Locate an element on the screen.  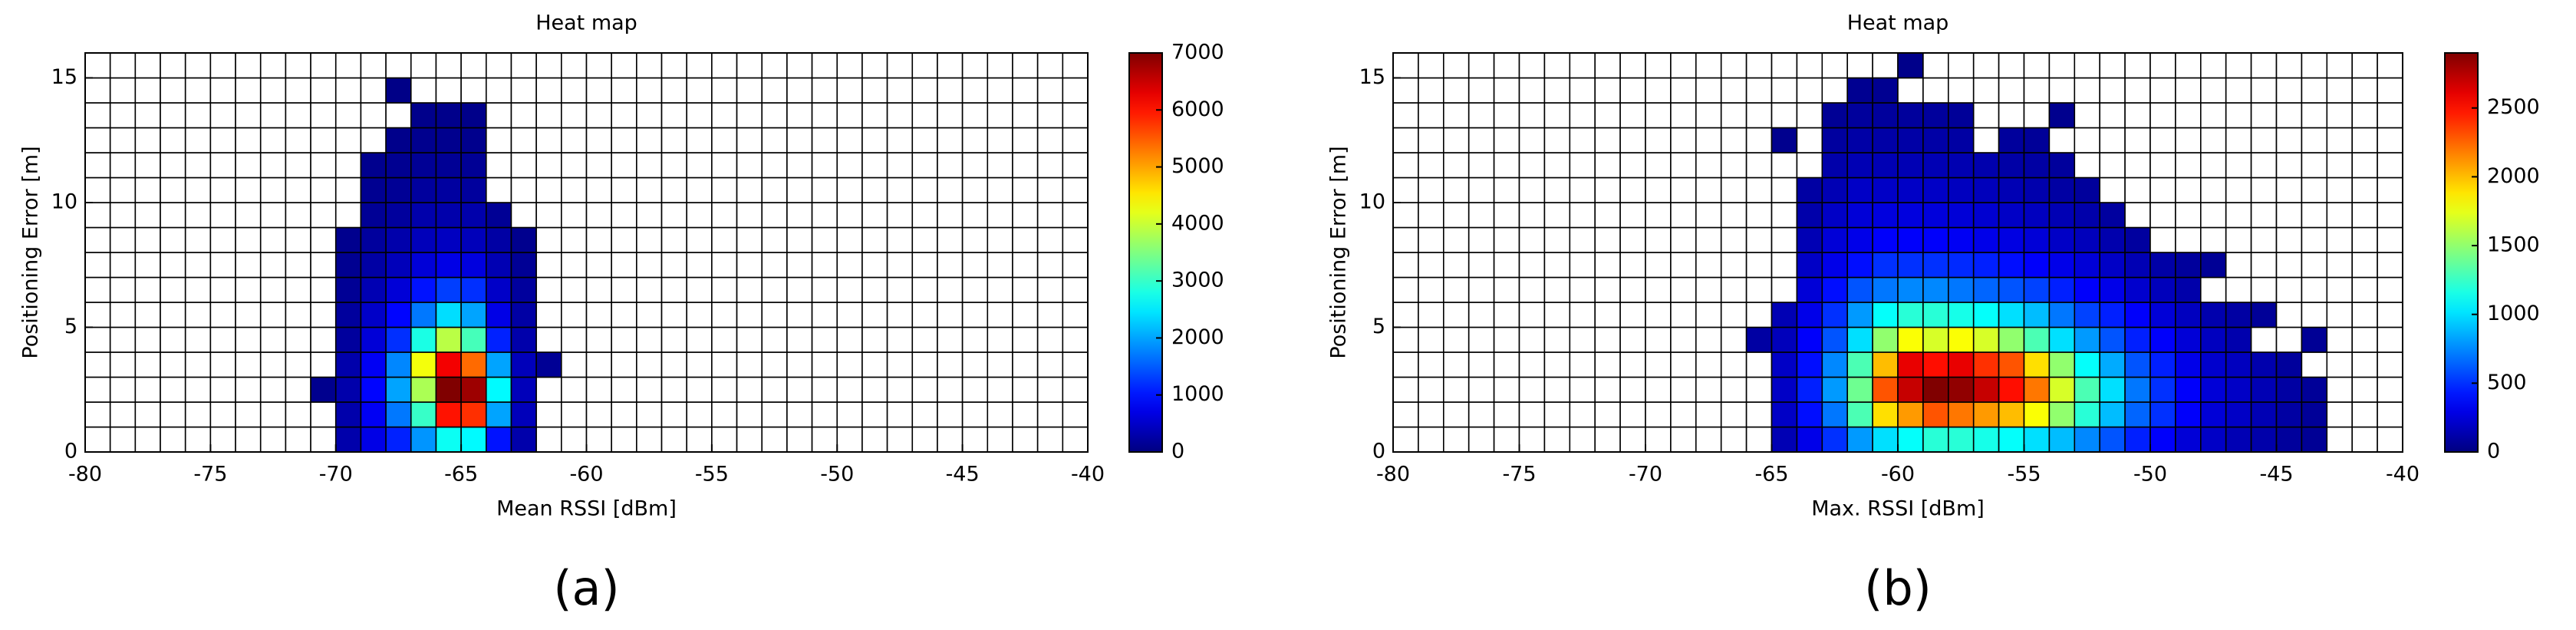
colorbar-tick-label: 2000 is located at coordinates (2513, 176).